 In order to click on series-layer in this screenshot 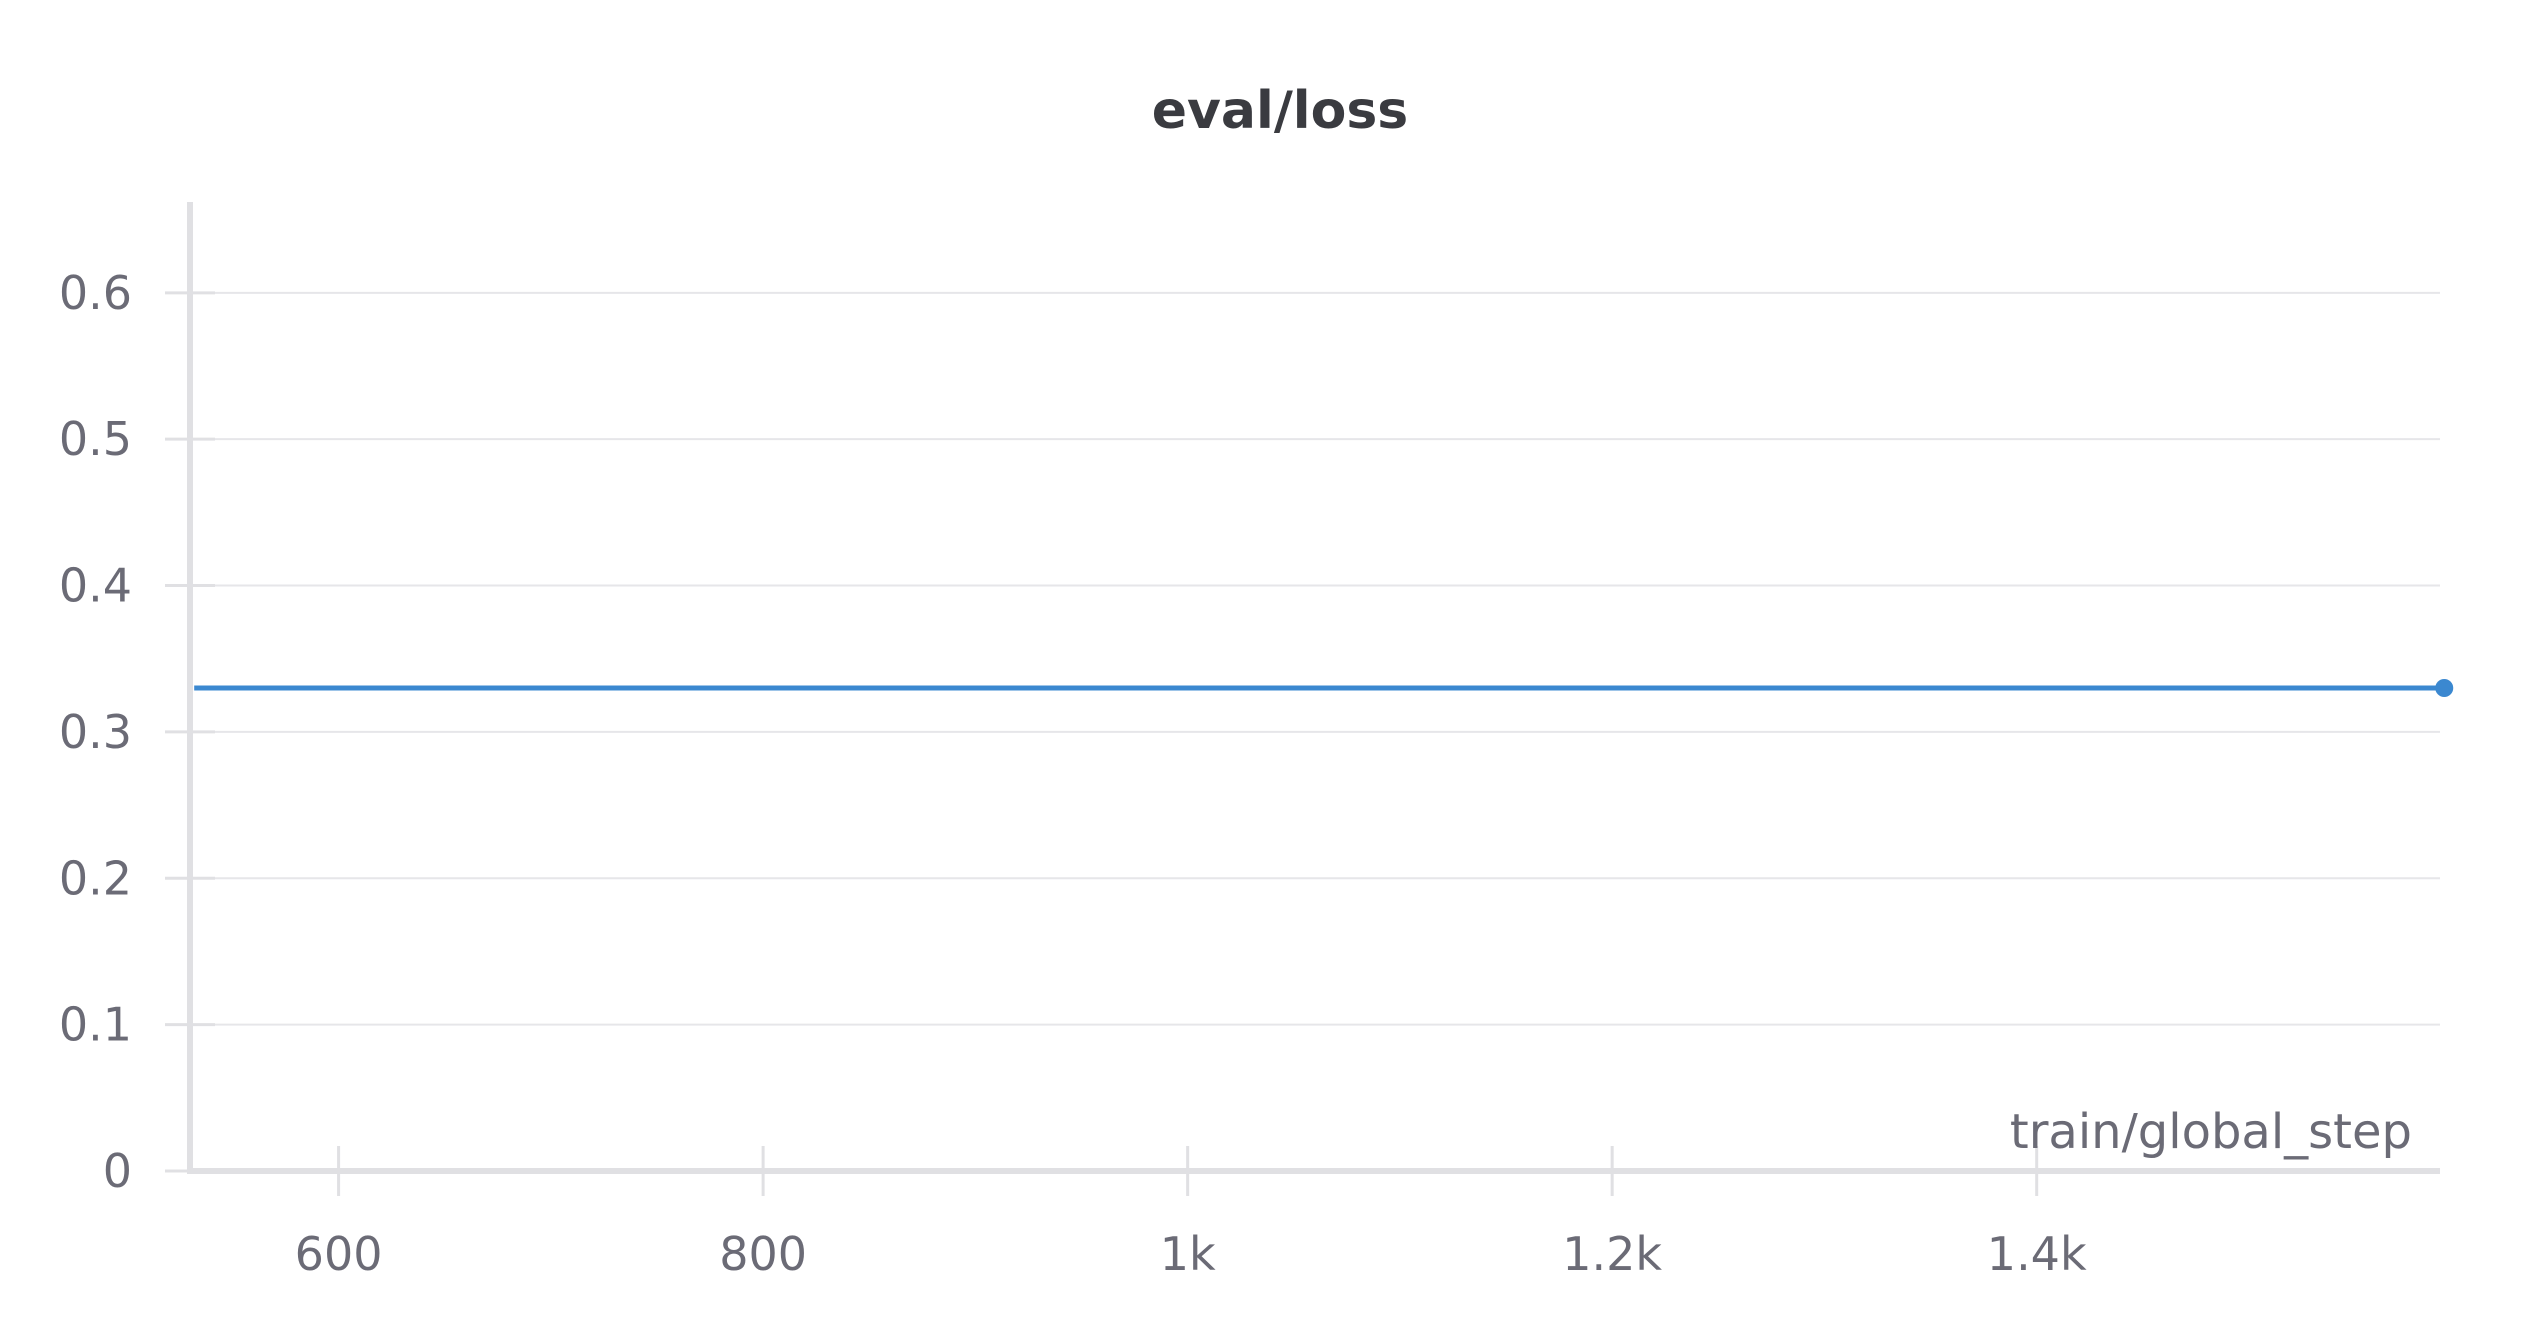, I will do `click(1324, 688)`.